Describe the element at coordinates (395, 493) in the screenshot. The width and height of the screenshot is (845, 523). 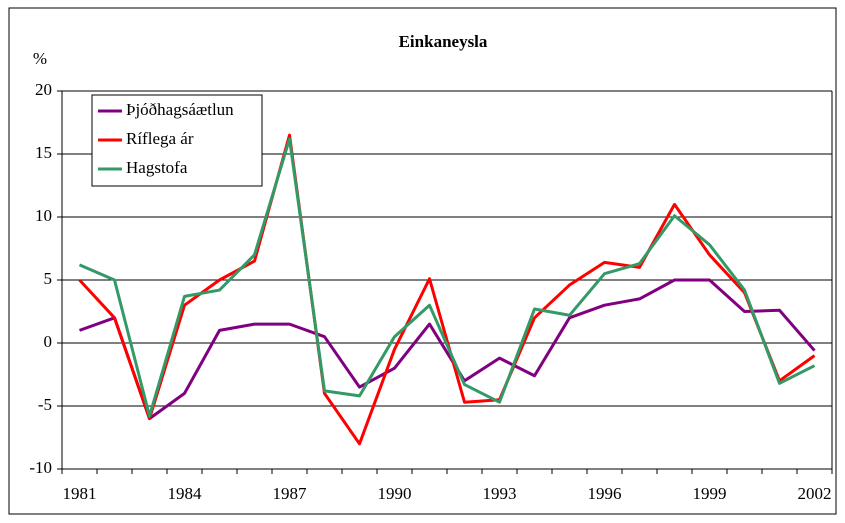
I see `x-tick-label: 1990` at that location.